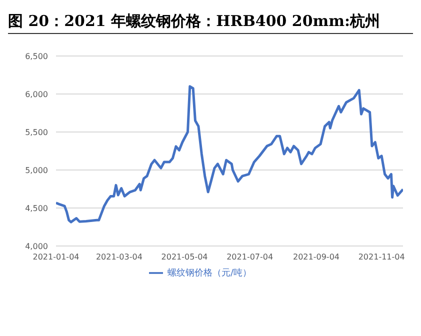 The height and width of the screenshot is (336, 421). Describe the element at coordinates (56, 257) in the screenshot. I see `x-tick-label: 2021-01-04` at that location.